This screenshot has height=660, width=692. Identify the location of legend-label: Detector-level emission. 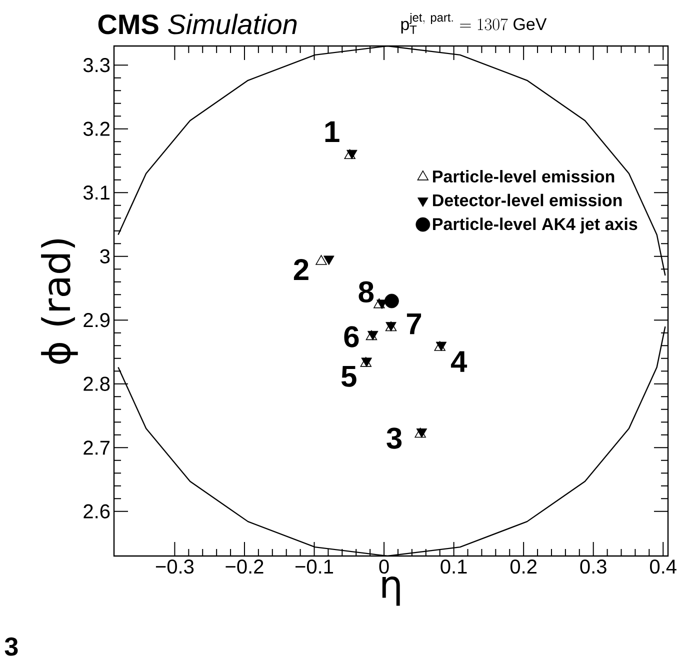
(527, 200).